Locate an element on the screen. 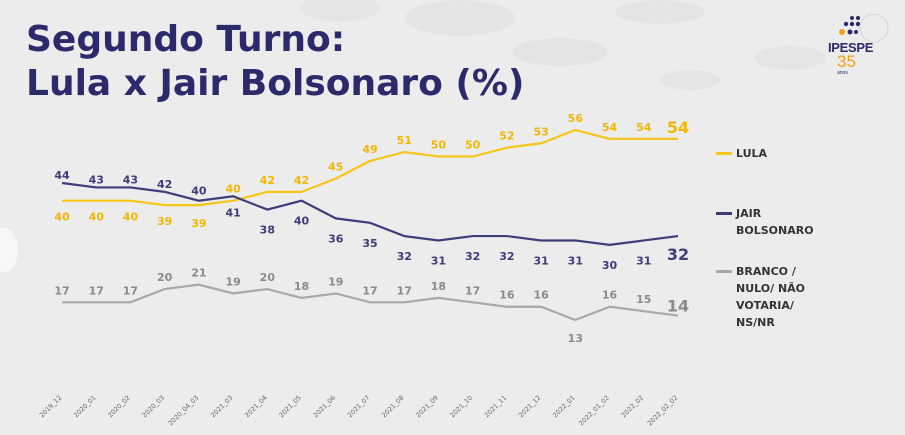 This screenshot has height=435, width=905. x-tick-label-7: 2021_05 is located at coordinates (290, 407).